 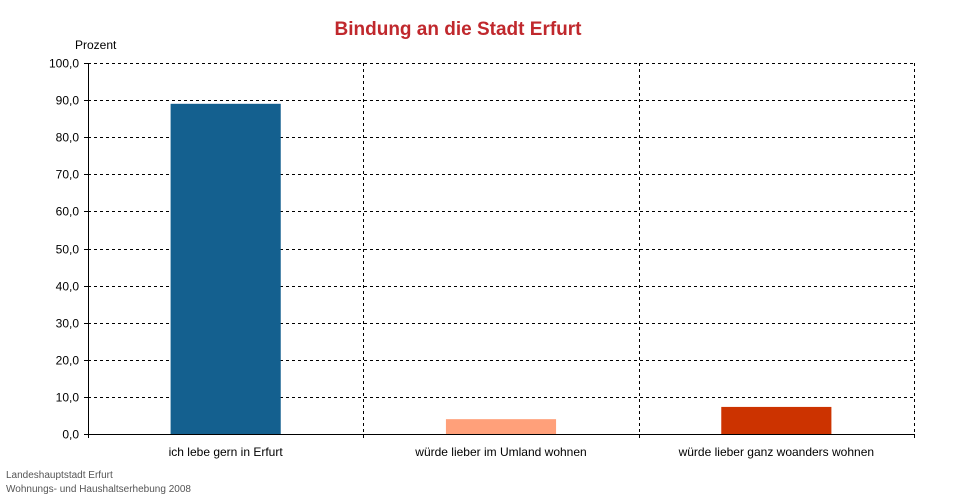 I want to click on source-line-1: Landeshauptstadt Erfurt, so click(x=59, y=475).